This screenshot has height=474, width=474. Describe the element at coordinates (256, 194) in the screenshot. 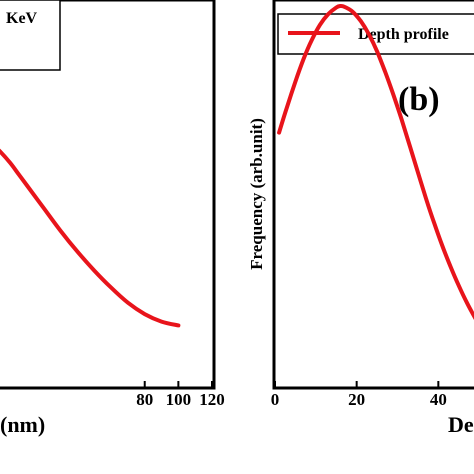

I see `panel-b-ylabel: Frequency (arb.unit)` at that location.